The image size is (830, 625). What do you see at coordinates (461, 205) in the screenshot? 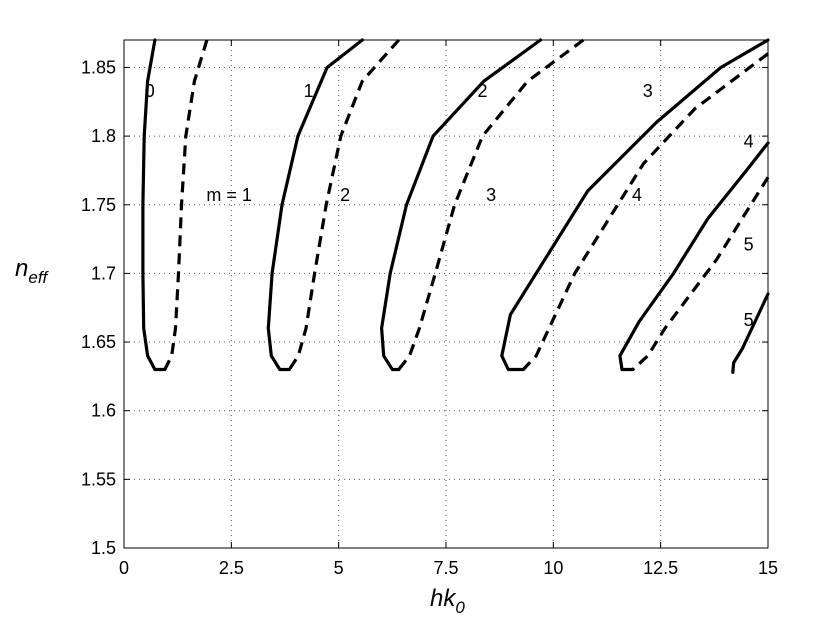
I see `mode-curve-4-solid` at bounding box center [461, 205].